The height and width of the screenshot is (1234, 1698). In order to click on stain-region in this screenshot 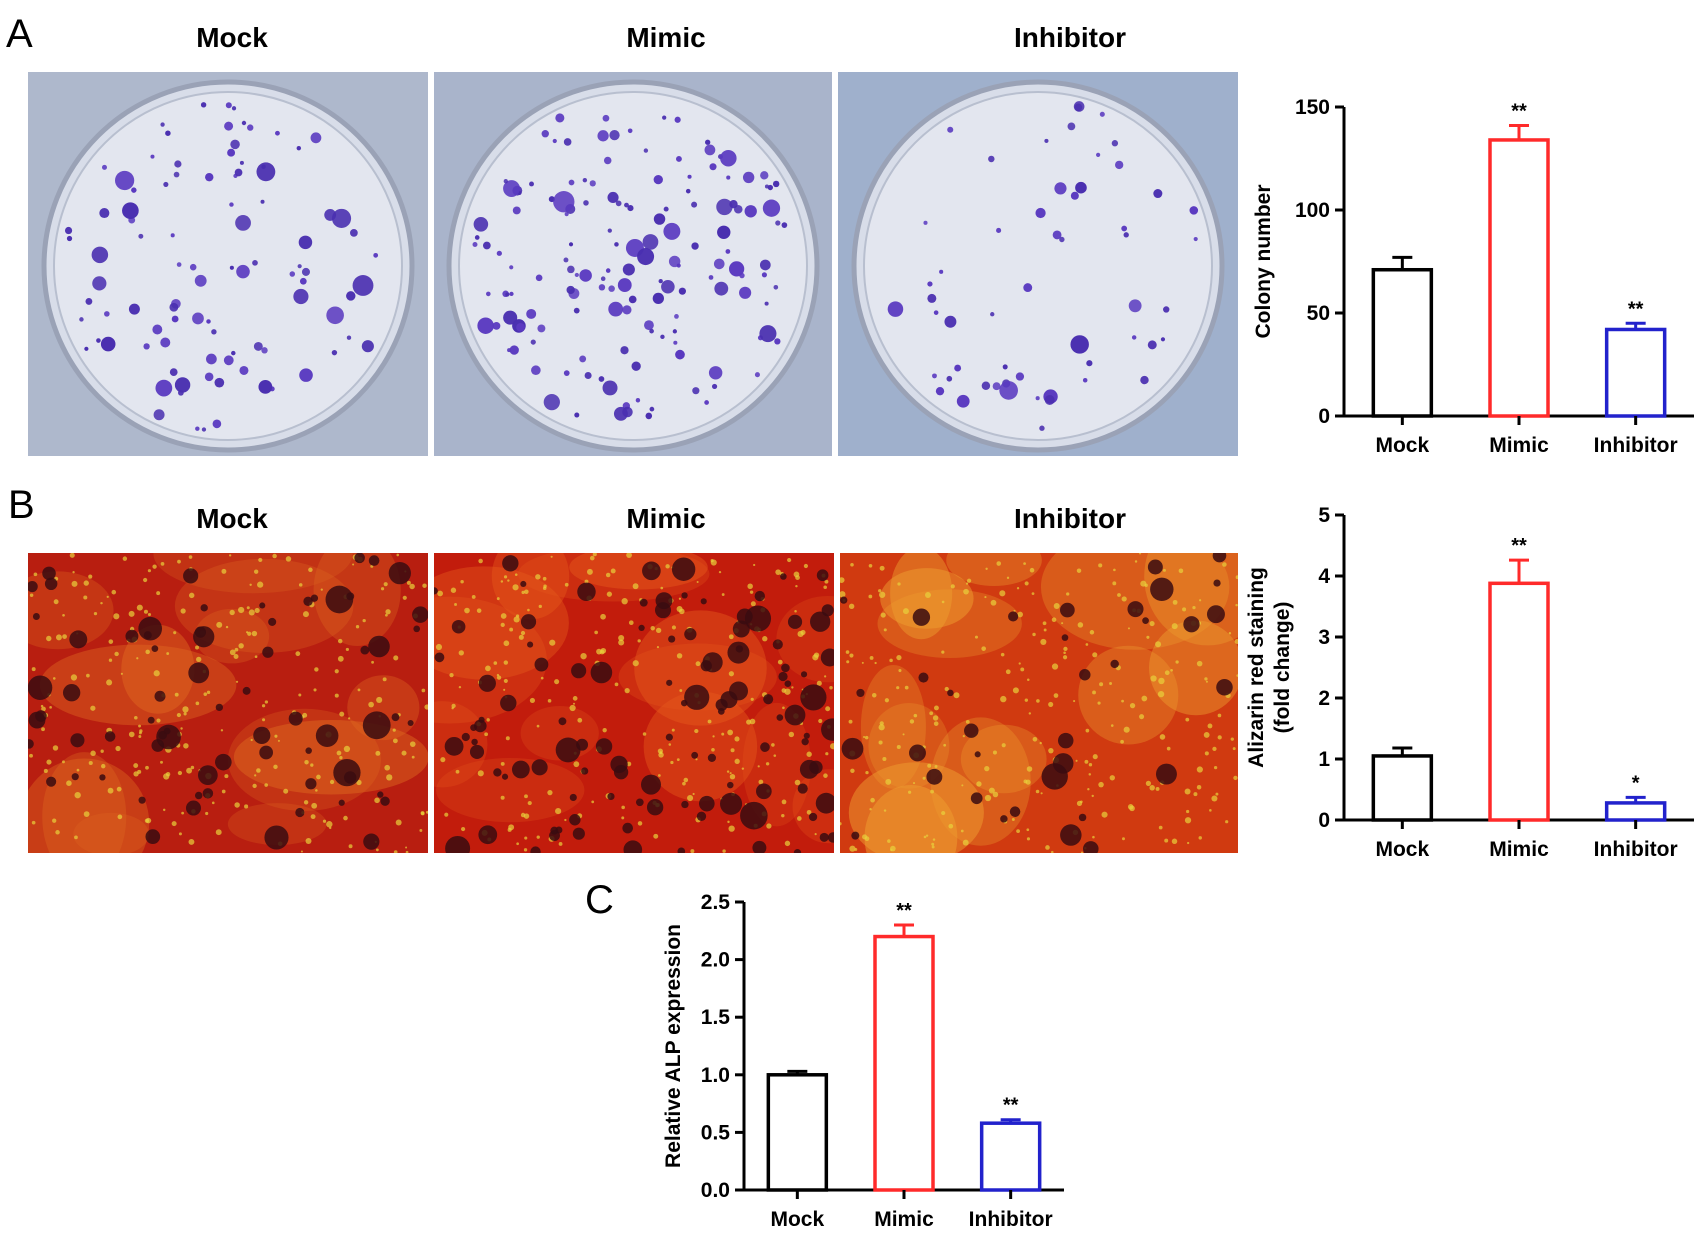, I will do `click(893, 726)`.